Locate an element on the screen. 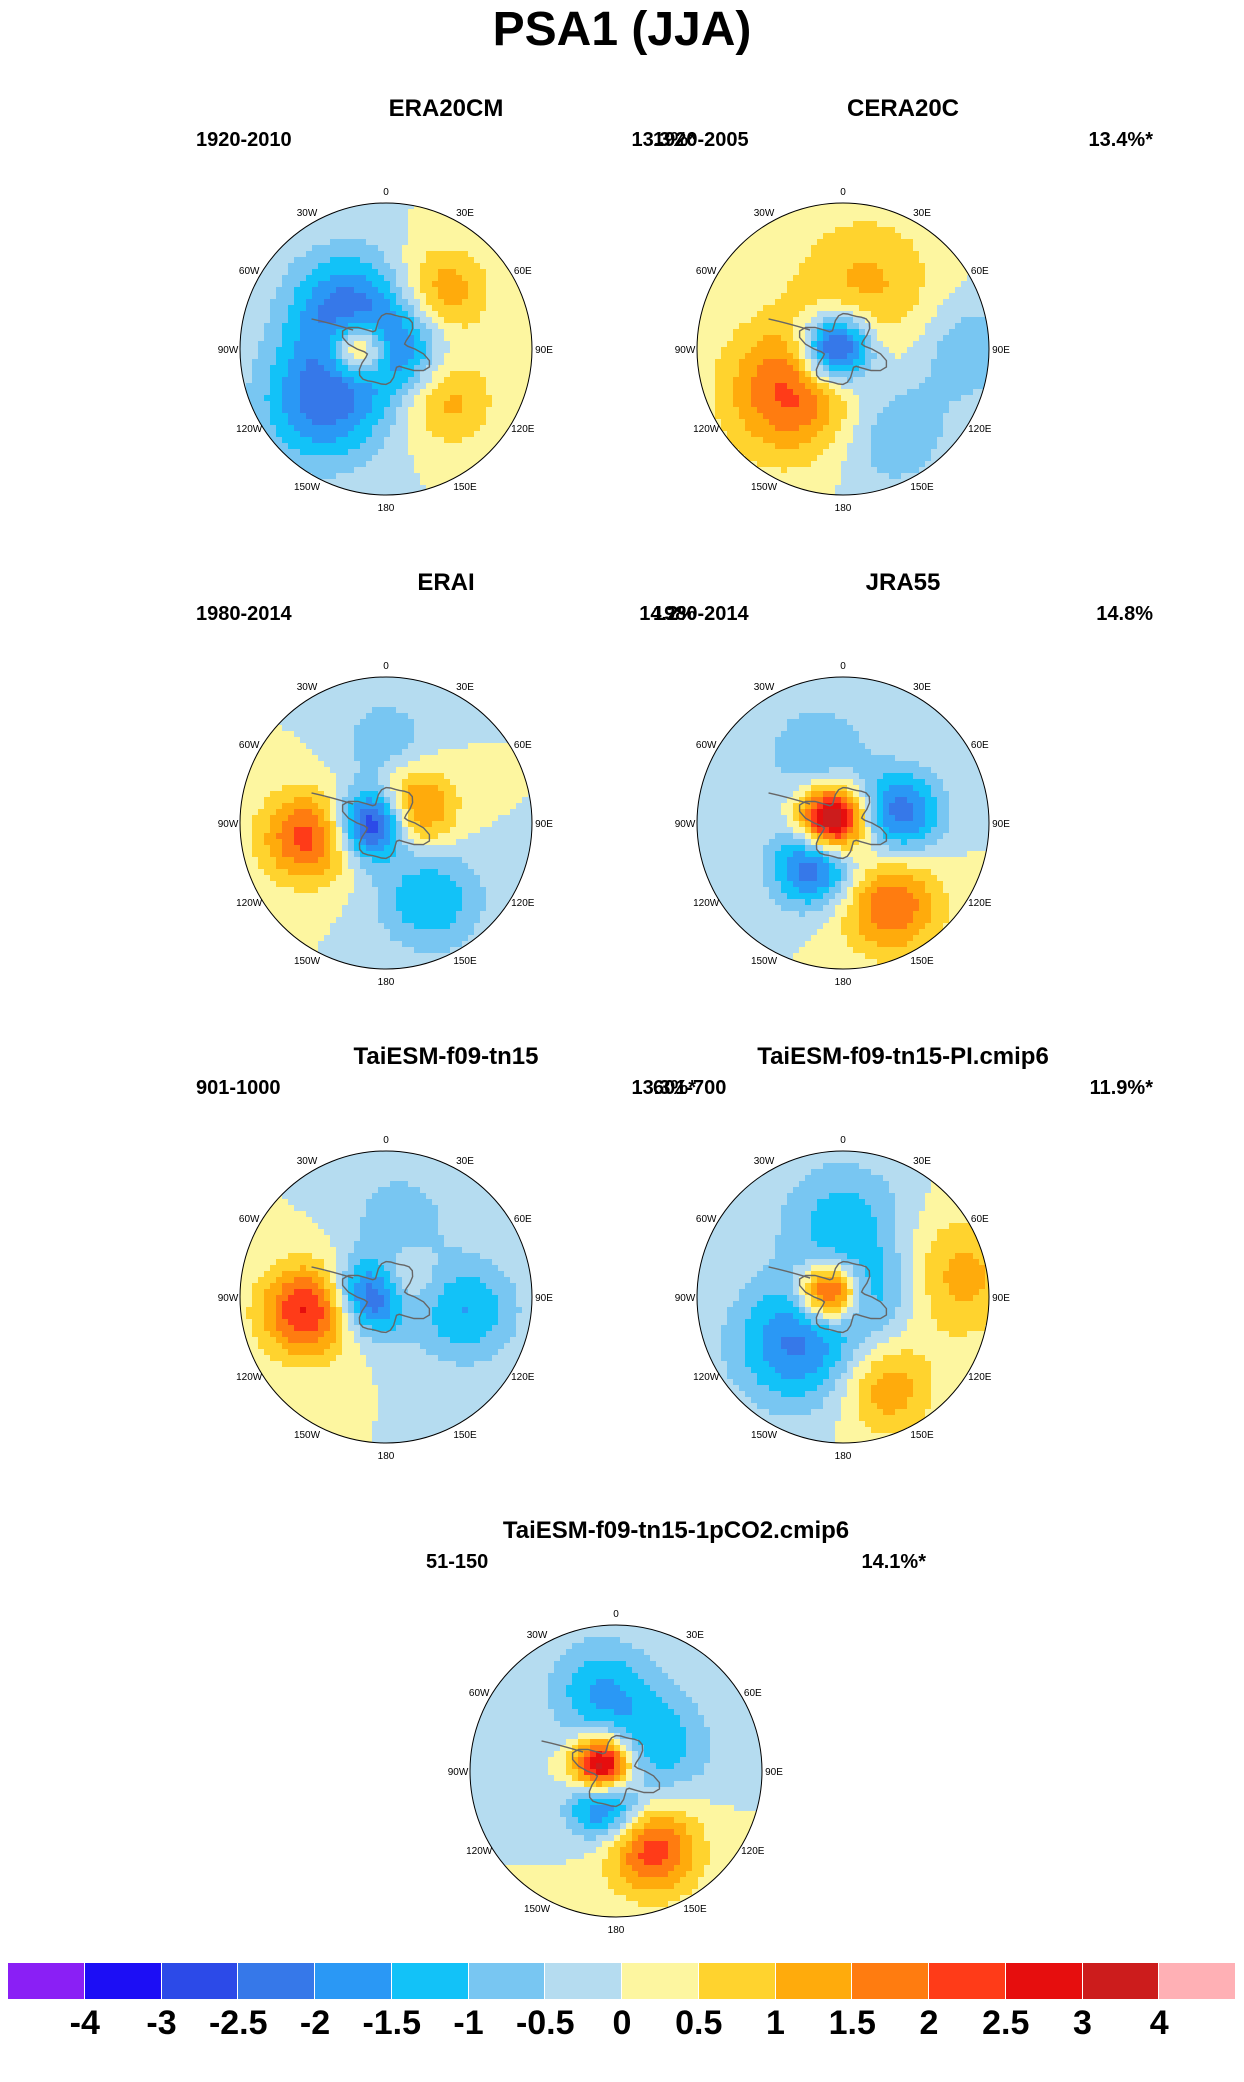 Image resolution: width=1244 pixels, height=2082 pixels. panel-variance: 14.2% is located at coordinates (667, 614).